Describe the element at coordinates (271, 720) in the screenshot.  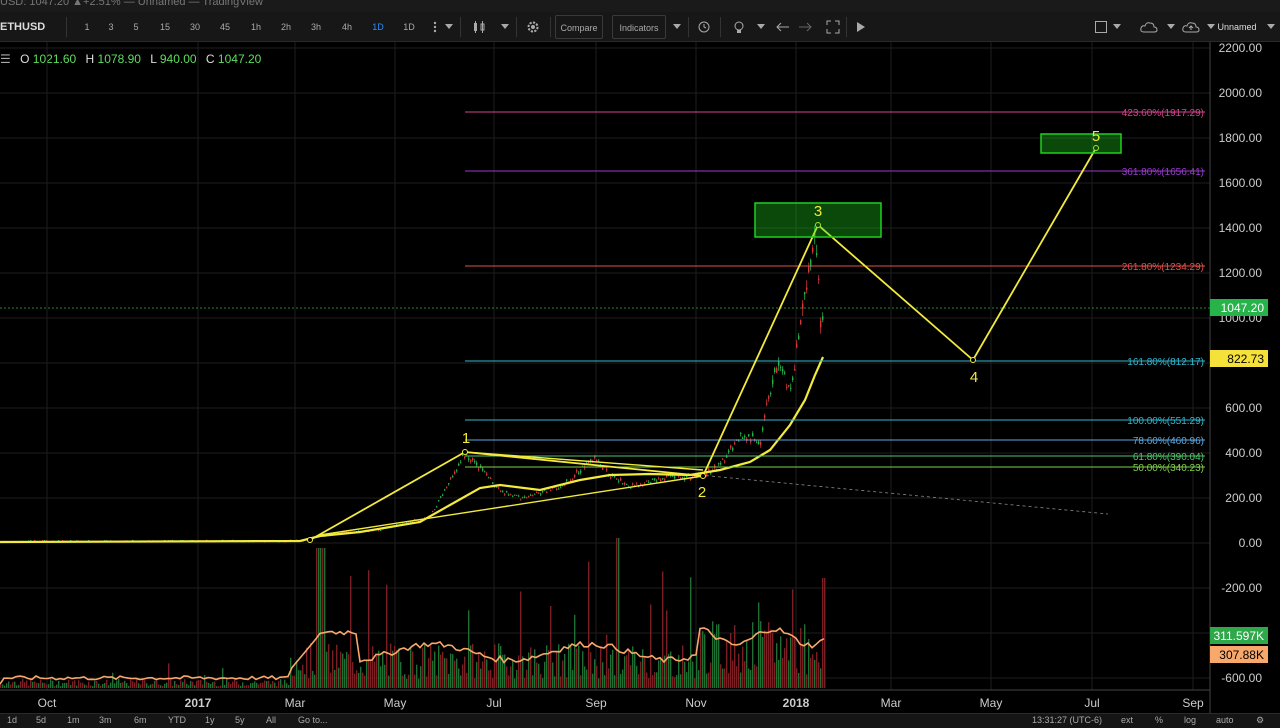
I see `range-button-all: All` at that location.